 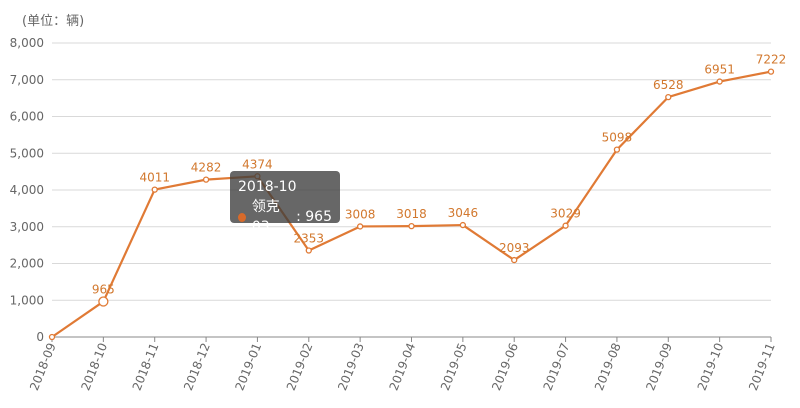 I want to click on x-tick-label: 2019-10, so click(x=711, y=367).